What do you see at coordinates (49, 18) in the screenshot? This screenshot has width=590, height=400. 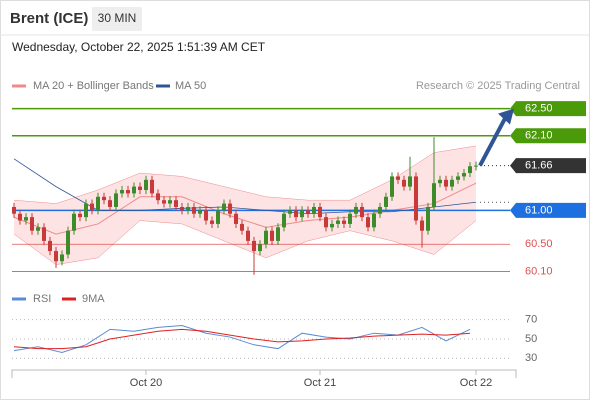 I see `chart-title: Brent (ICE)` at bounding box center [49, 18].